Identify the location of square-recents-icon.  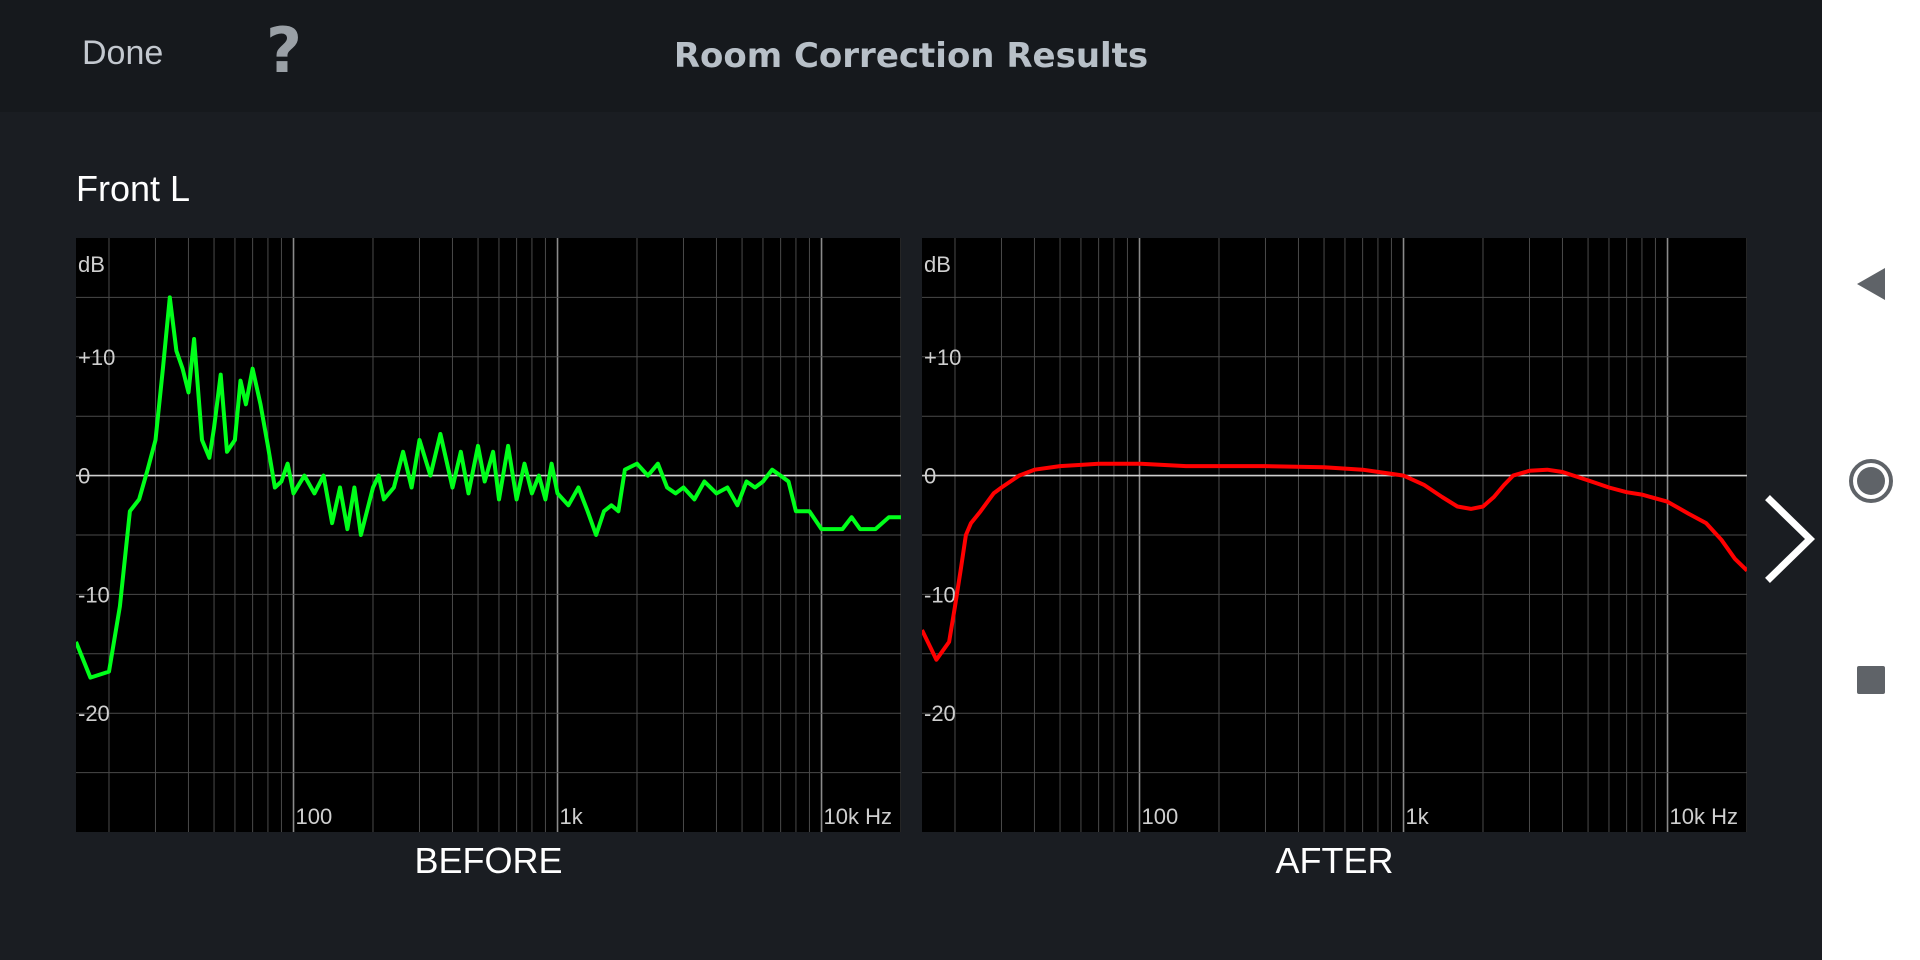
(1871, 680).